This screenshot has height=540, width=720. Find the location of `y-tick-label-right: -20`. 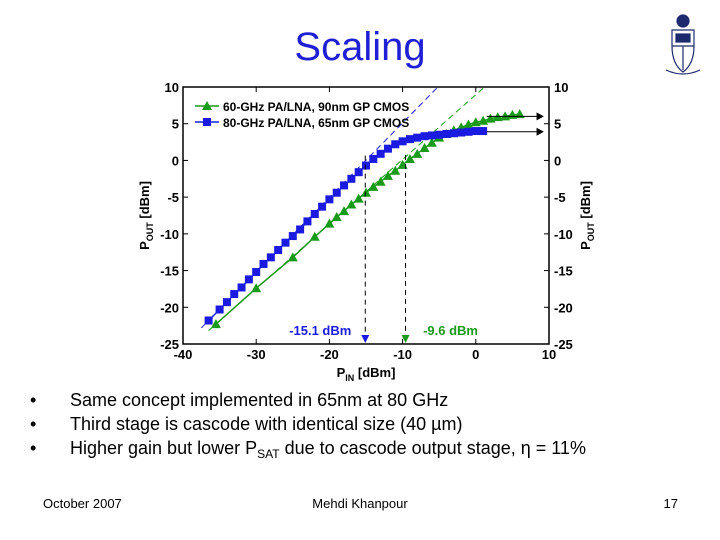

y-tick-label-right: -20 is located at coordinates (563, 307).